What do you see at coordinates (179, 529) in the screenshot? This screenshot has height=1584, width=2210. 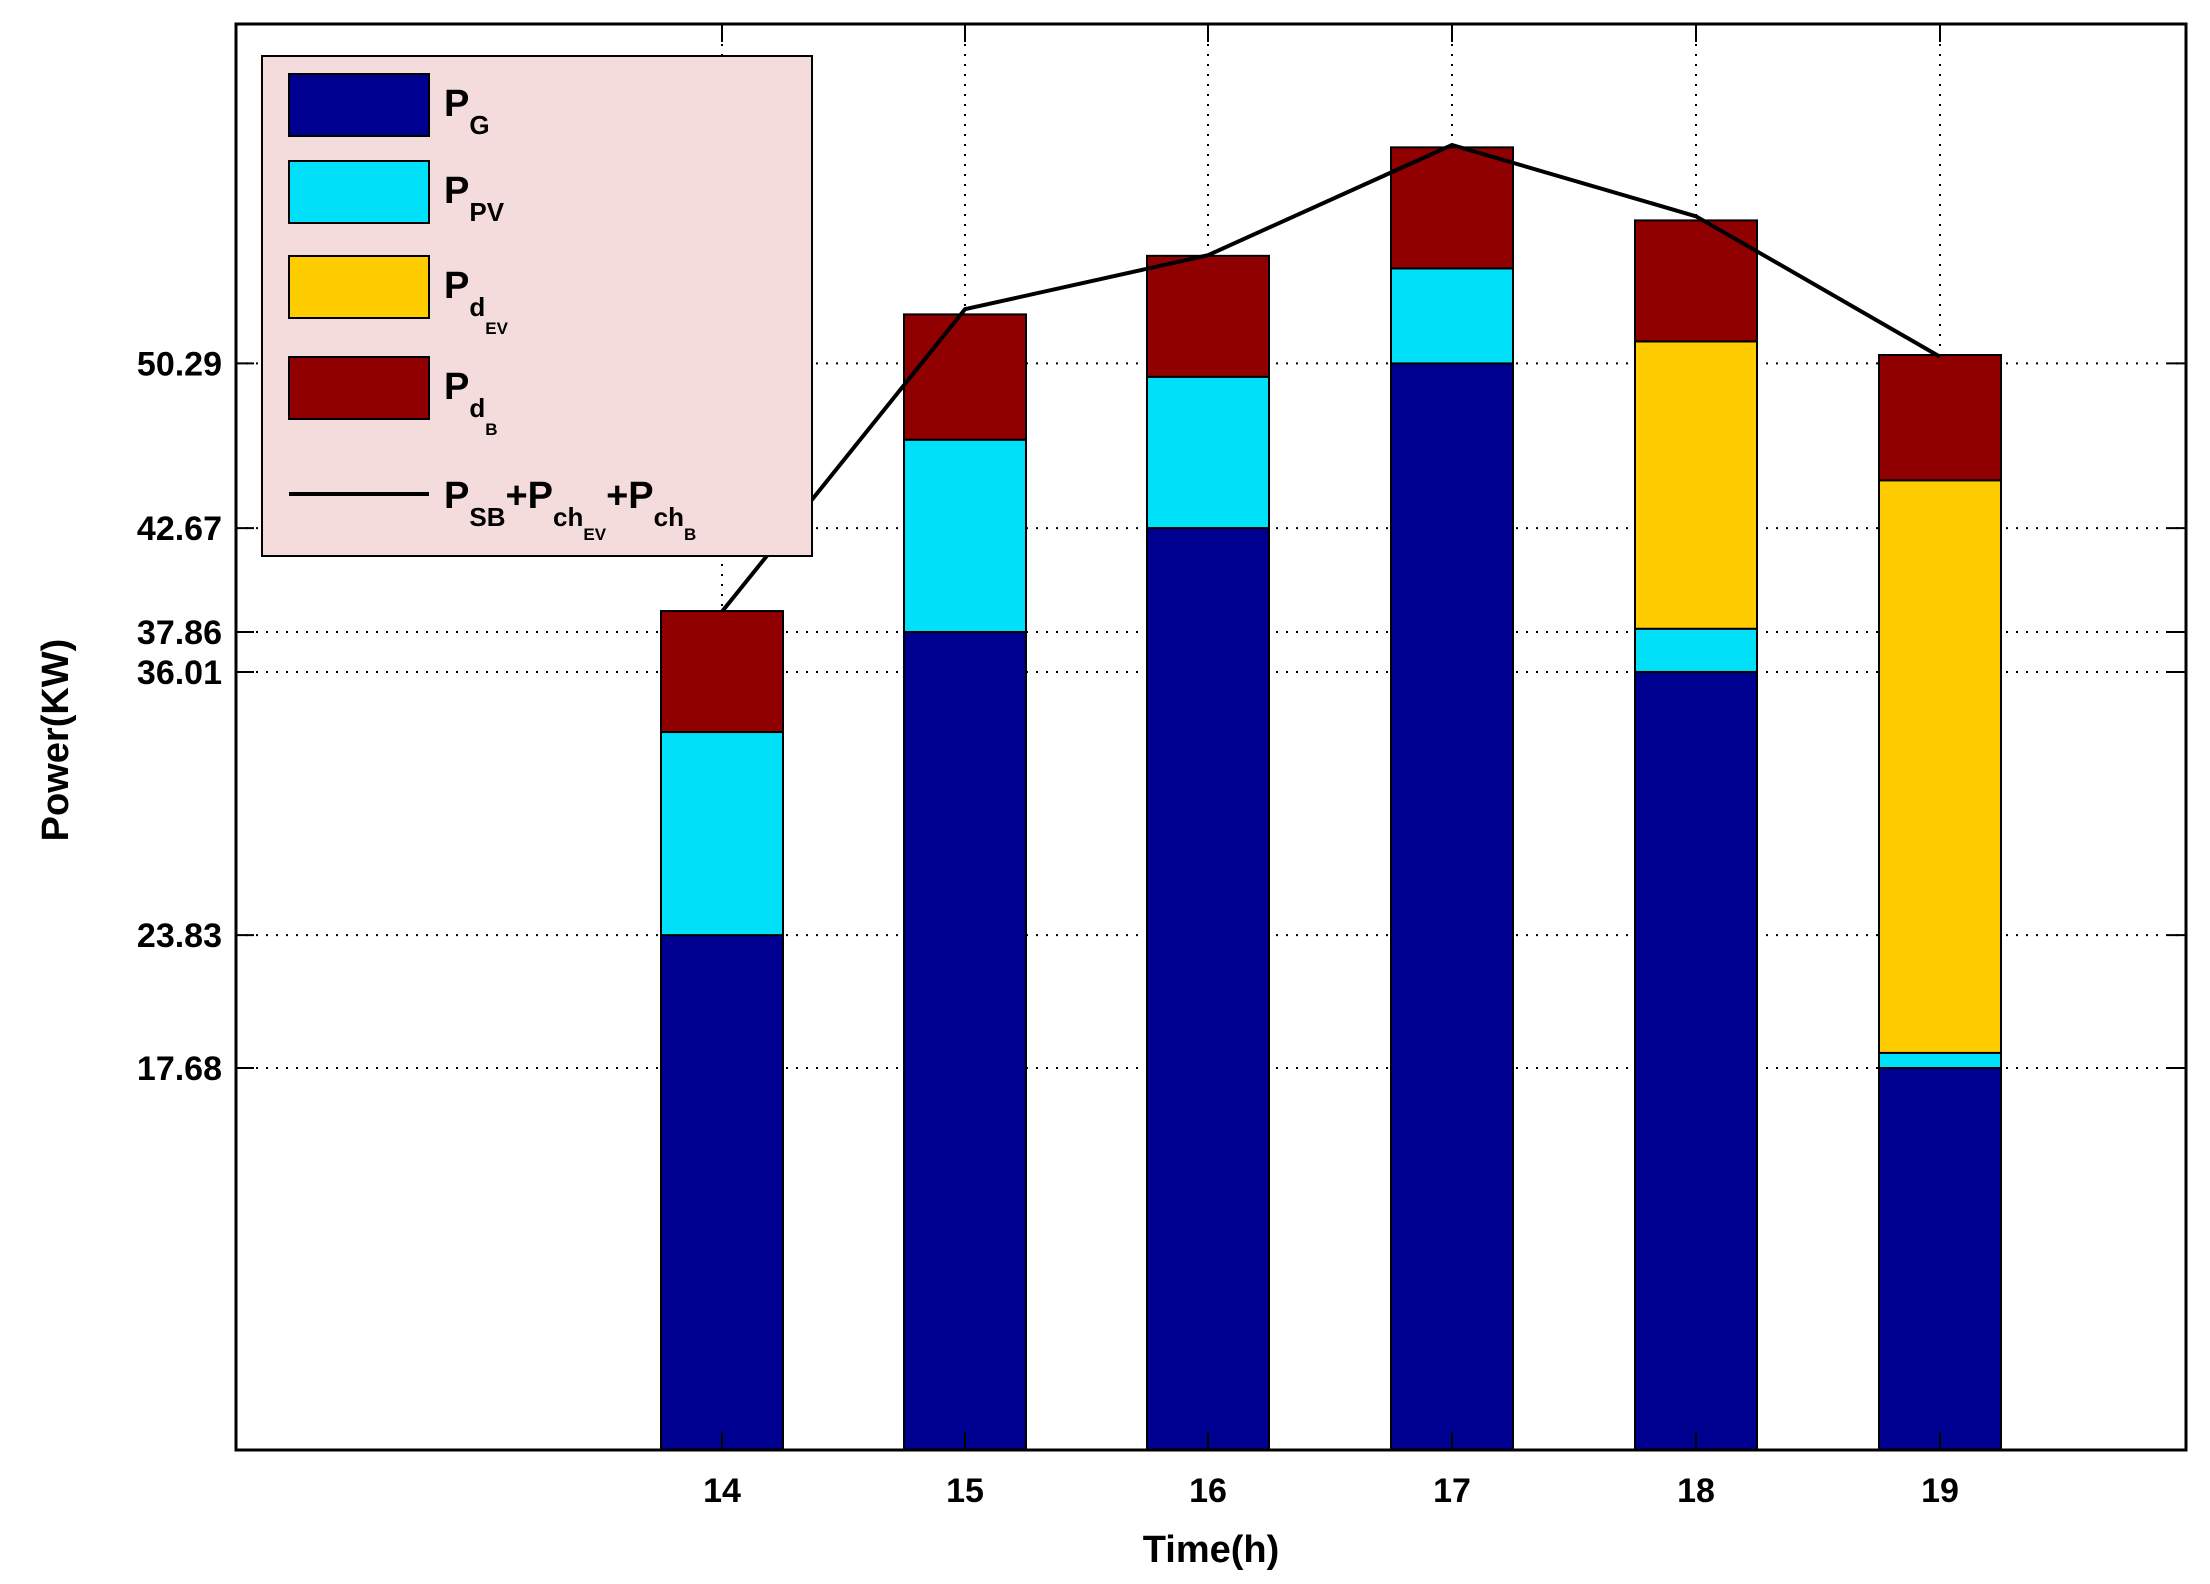 I see `y-tick-label-42.67: 42.67` at bounding box center [179, 529].